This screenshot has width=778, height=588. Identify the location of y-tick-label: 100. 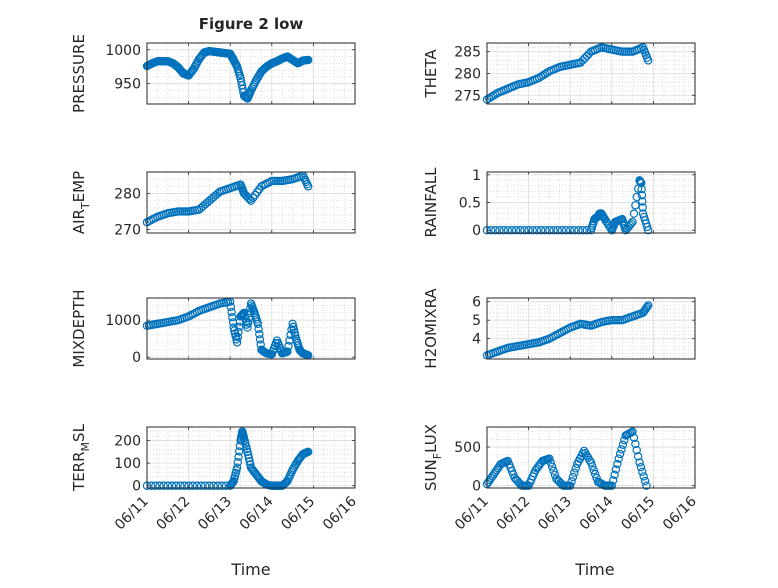
(127, 464).